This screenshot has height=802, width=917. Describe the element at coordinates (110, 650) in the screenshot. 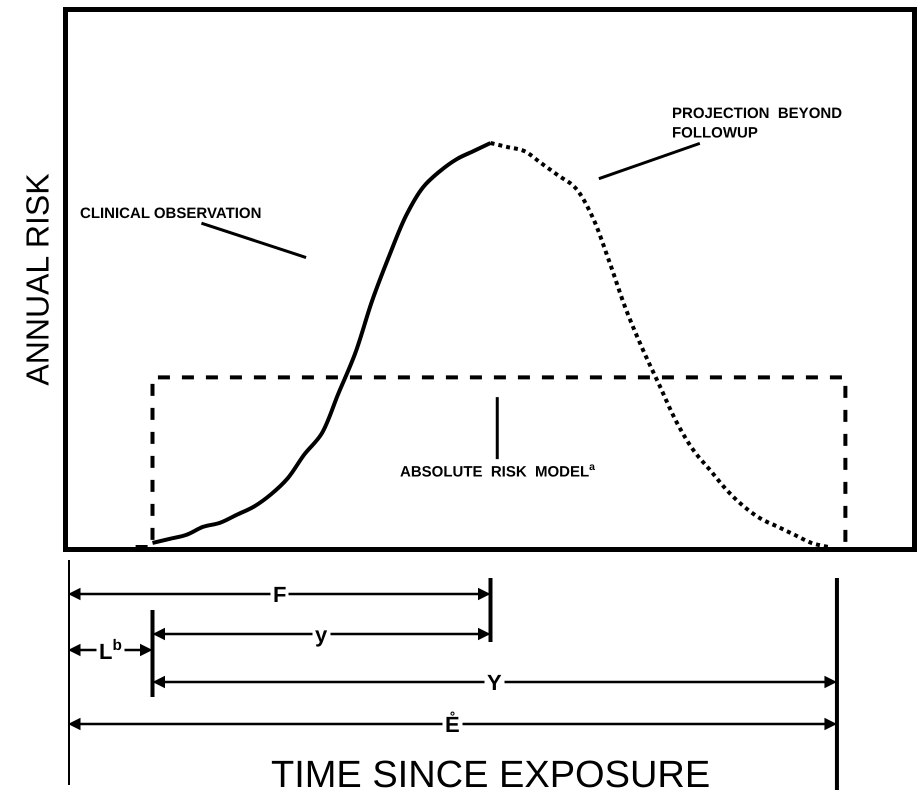

I see `text: L$^{b}$` at that location.